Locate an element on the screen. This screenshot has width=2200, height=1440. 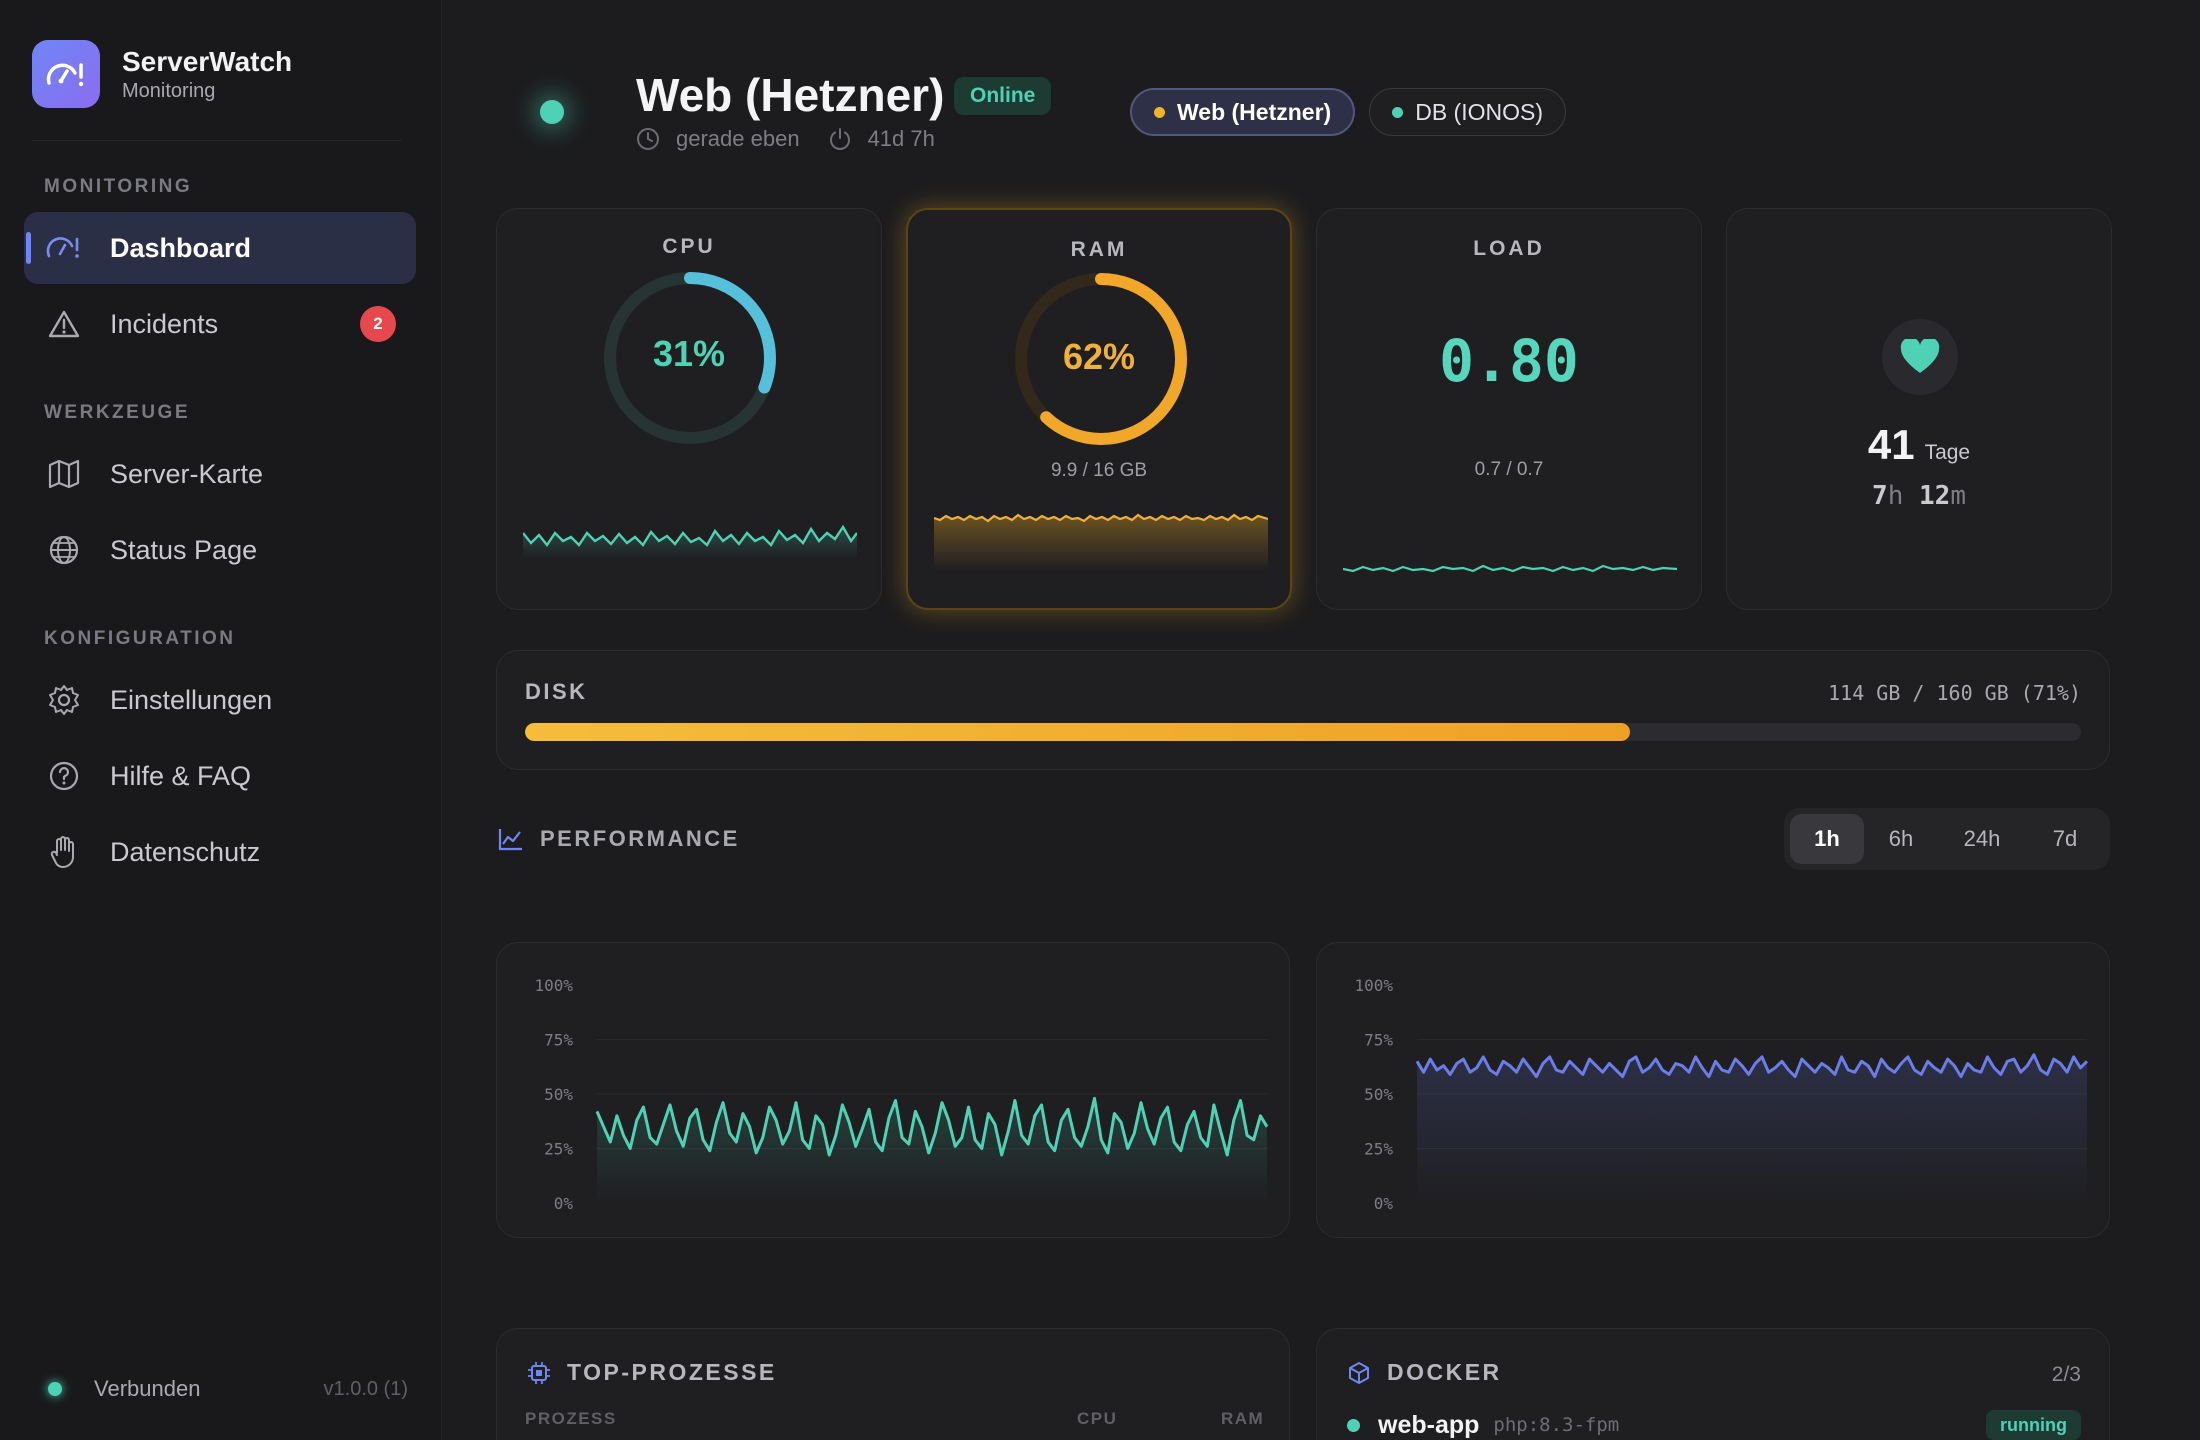
gauge-icon is located at coordinates (64, 248).